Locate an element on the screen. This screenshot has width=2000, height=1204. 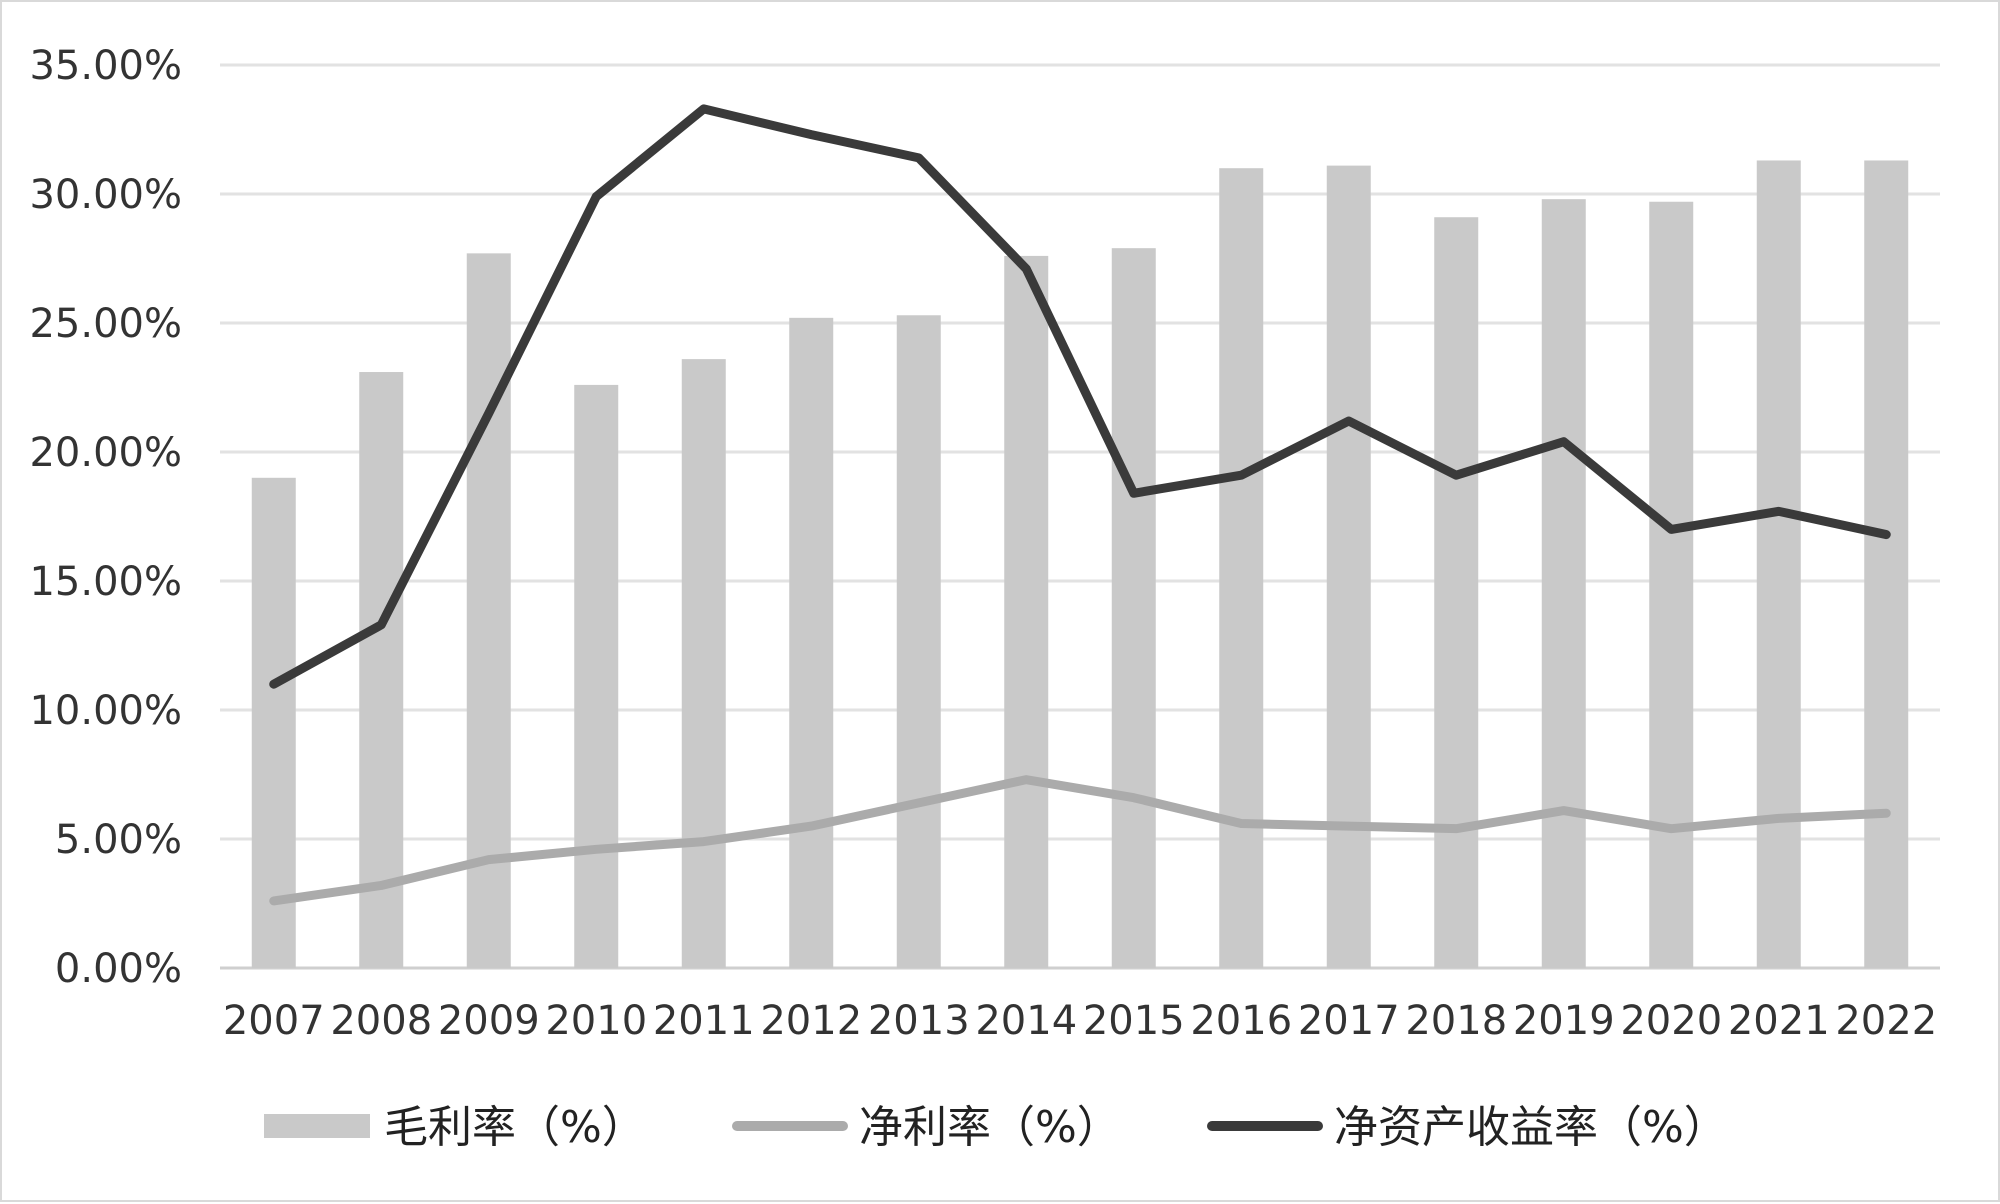
x-tick-label: 2021 is located at coordinates (1779, 1021).